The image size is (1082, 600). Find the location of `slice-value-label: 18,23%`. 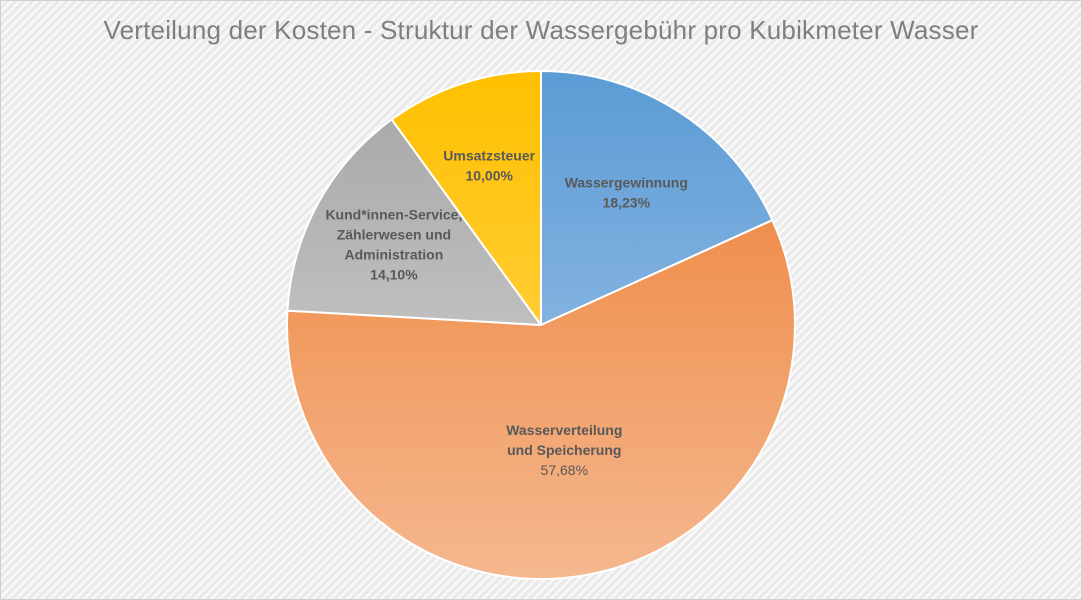

slice-value-label: 18,23% is located at coordinates (627, 203).